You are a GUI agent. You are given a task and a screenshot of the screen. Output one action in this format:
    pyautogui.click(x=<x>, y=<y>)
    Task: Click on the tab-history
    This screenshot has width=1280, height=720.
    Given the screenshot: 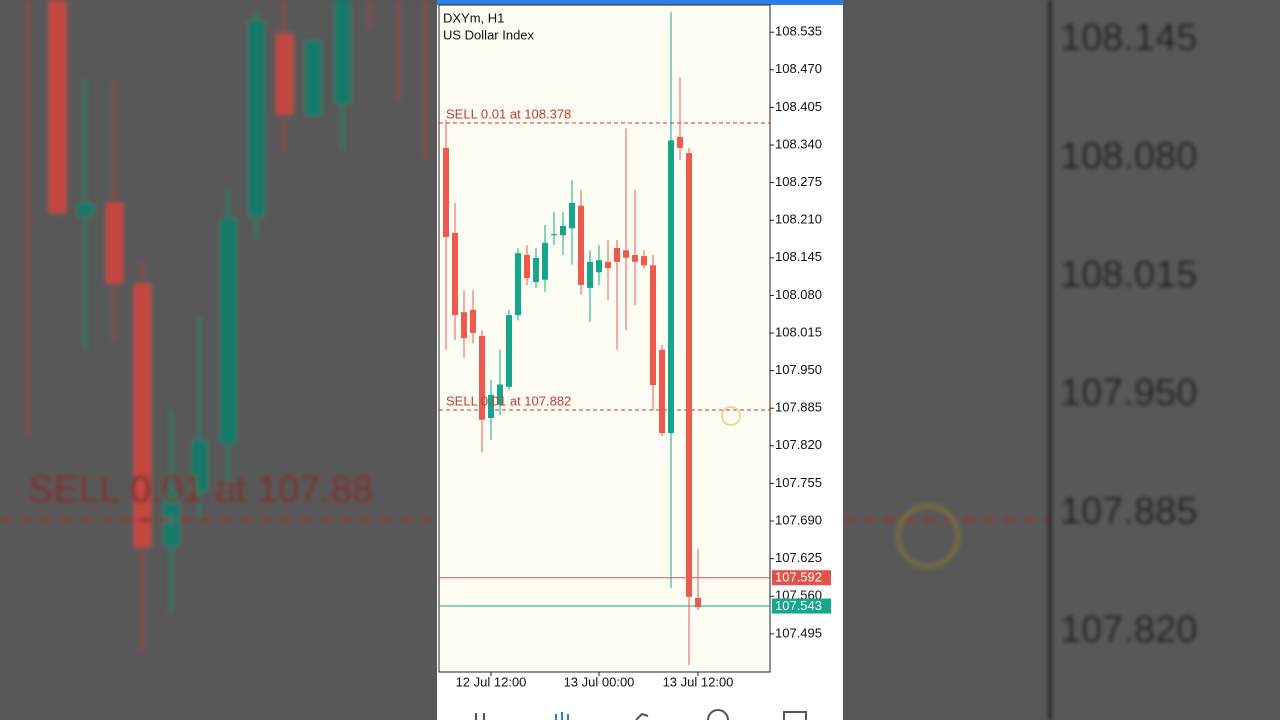 What is the action you would take?
    pyautogui.click(x=718, y=714)
    